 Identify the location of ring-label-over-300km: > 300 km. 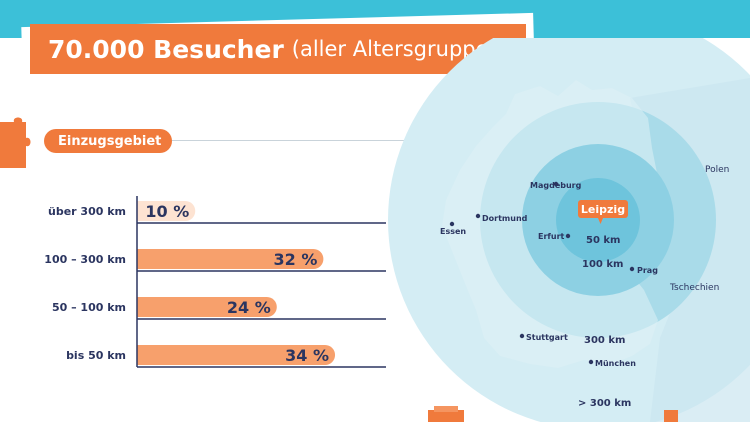
(604, 403).